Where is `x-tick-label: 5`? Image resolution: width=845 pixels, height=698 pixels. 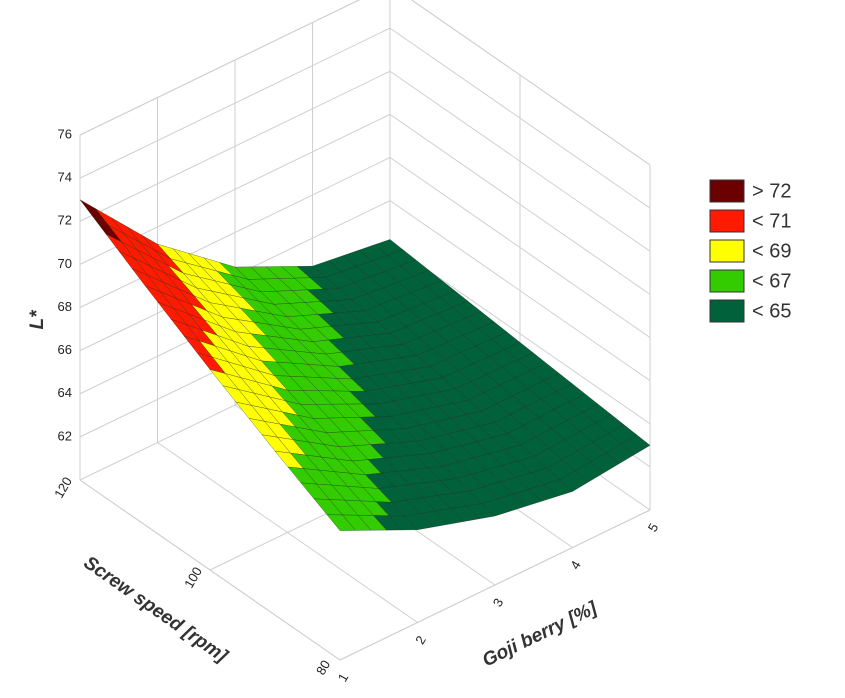
x-tick-label: 5 is located at coordinates (653, 528).